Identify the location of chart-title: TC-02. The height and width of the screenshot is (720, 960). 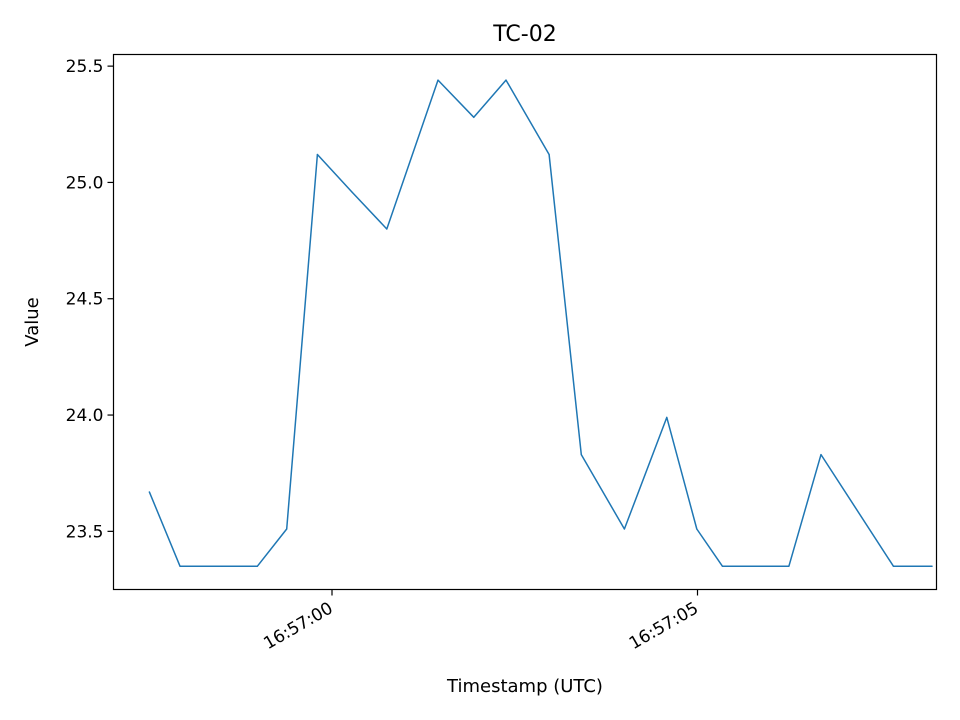
(524, 34).